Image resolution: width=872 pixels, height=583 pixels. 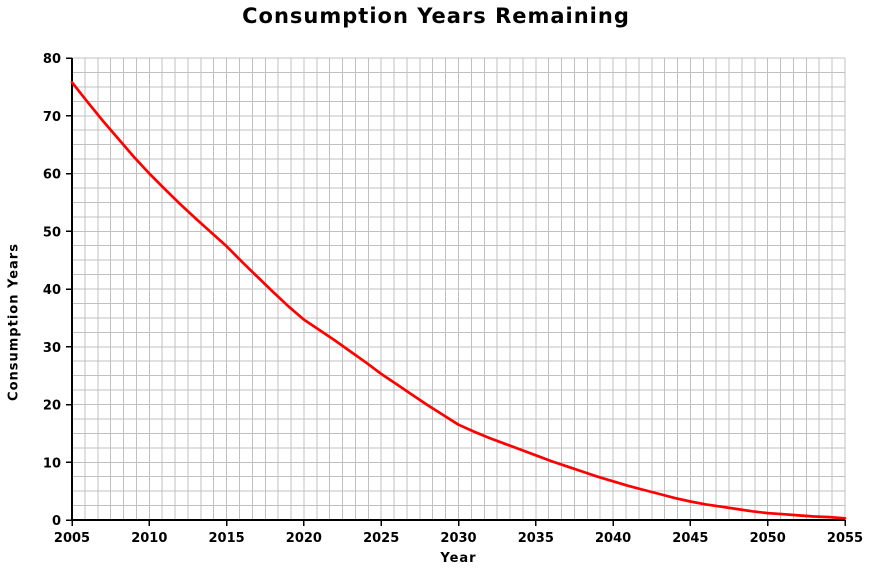 I want to click on chart-title: Consumption Years Remaining, so click(x=436, y=16).